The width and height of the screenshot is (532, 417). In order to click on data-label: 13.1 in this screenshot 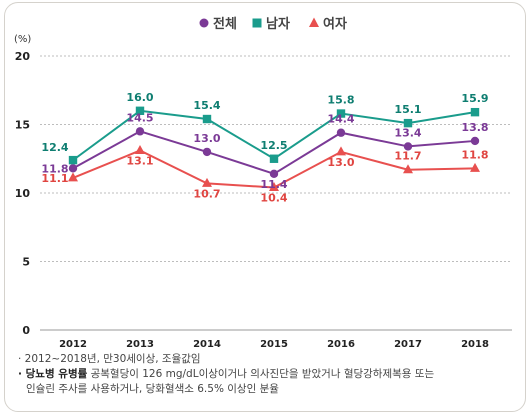, I will do `click(139, 161)`.